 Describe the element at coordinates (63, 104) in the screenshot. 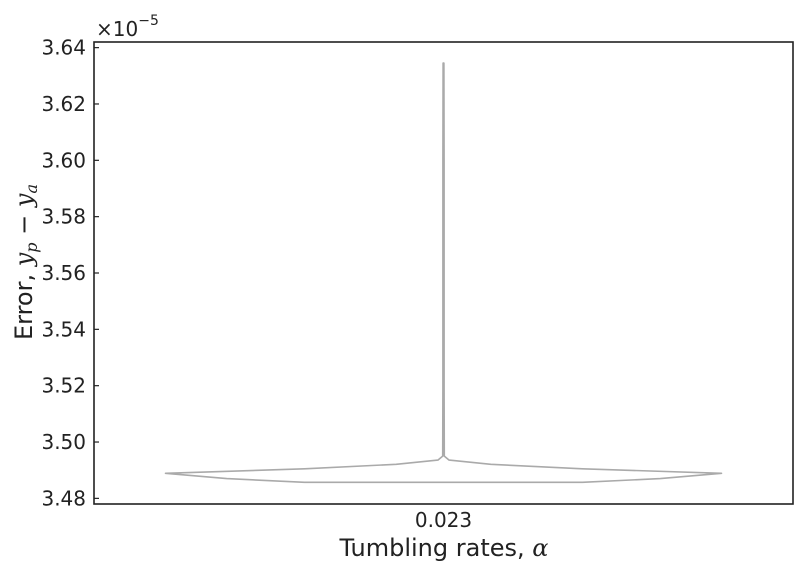

I see `y-tick-label: 3.62` at that location.